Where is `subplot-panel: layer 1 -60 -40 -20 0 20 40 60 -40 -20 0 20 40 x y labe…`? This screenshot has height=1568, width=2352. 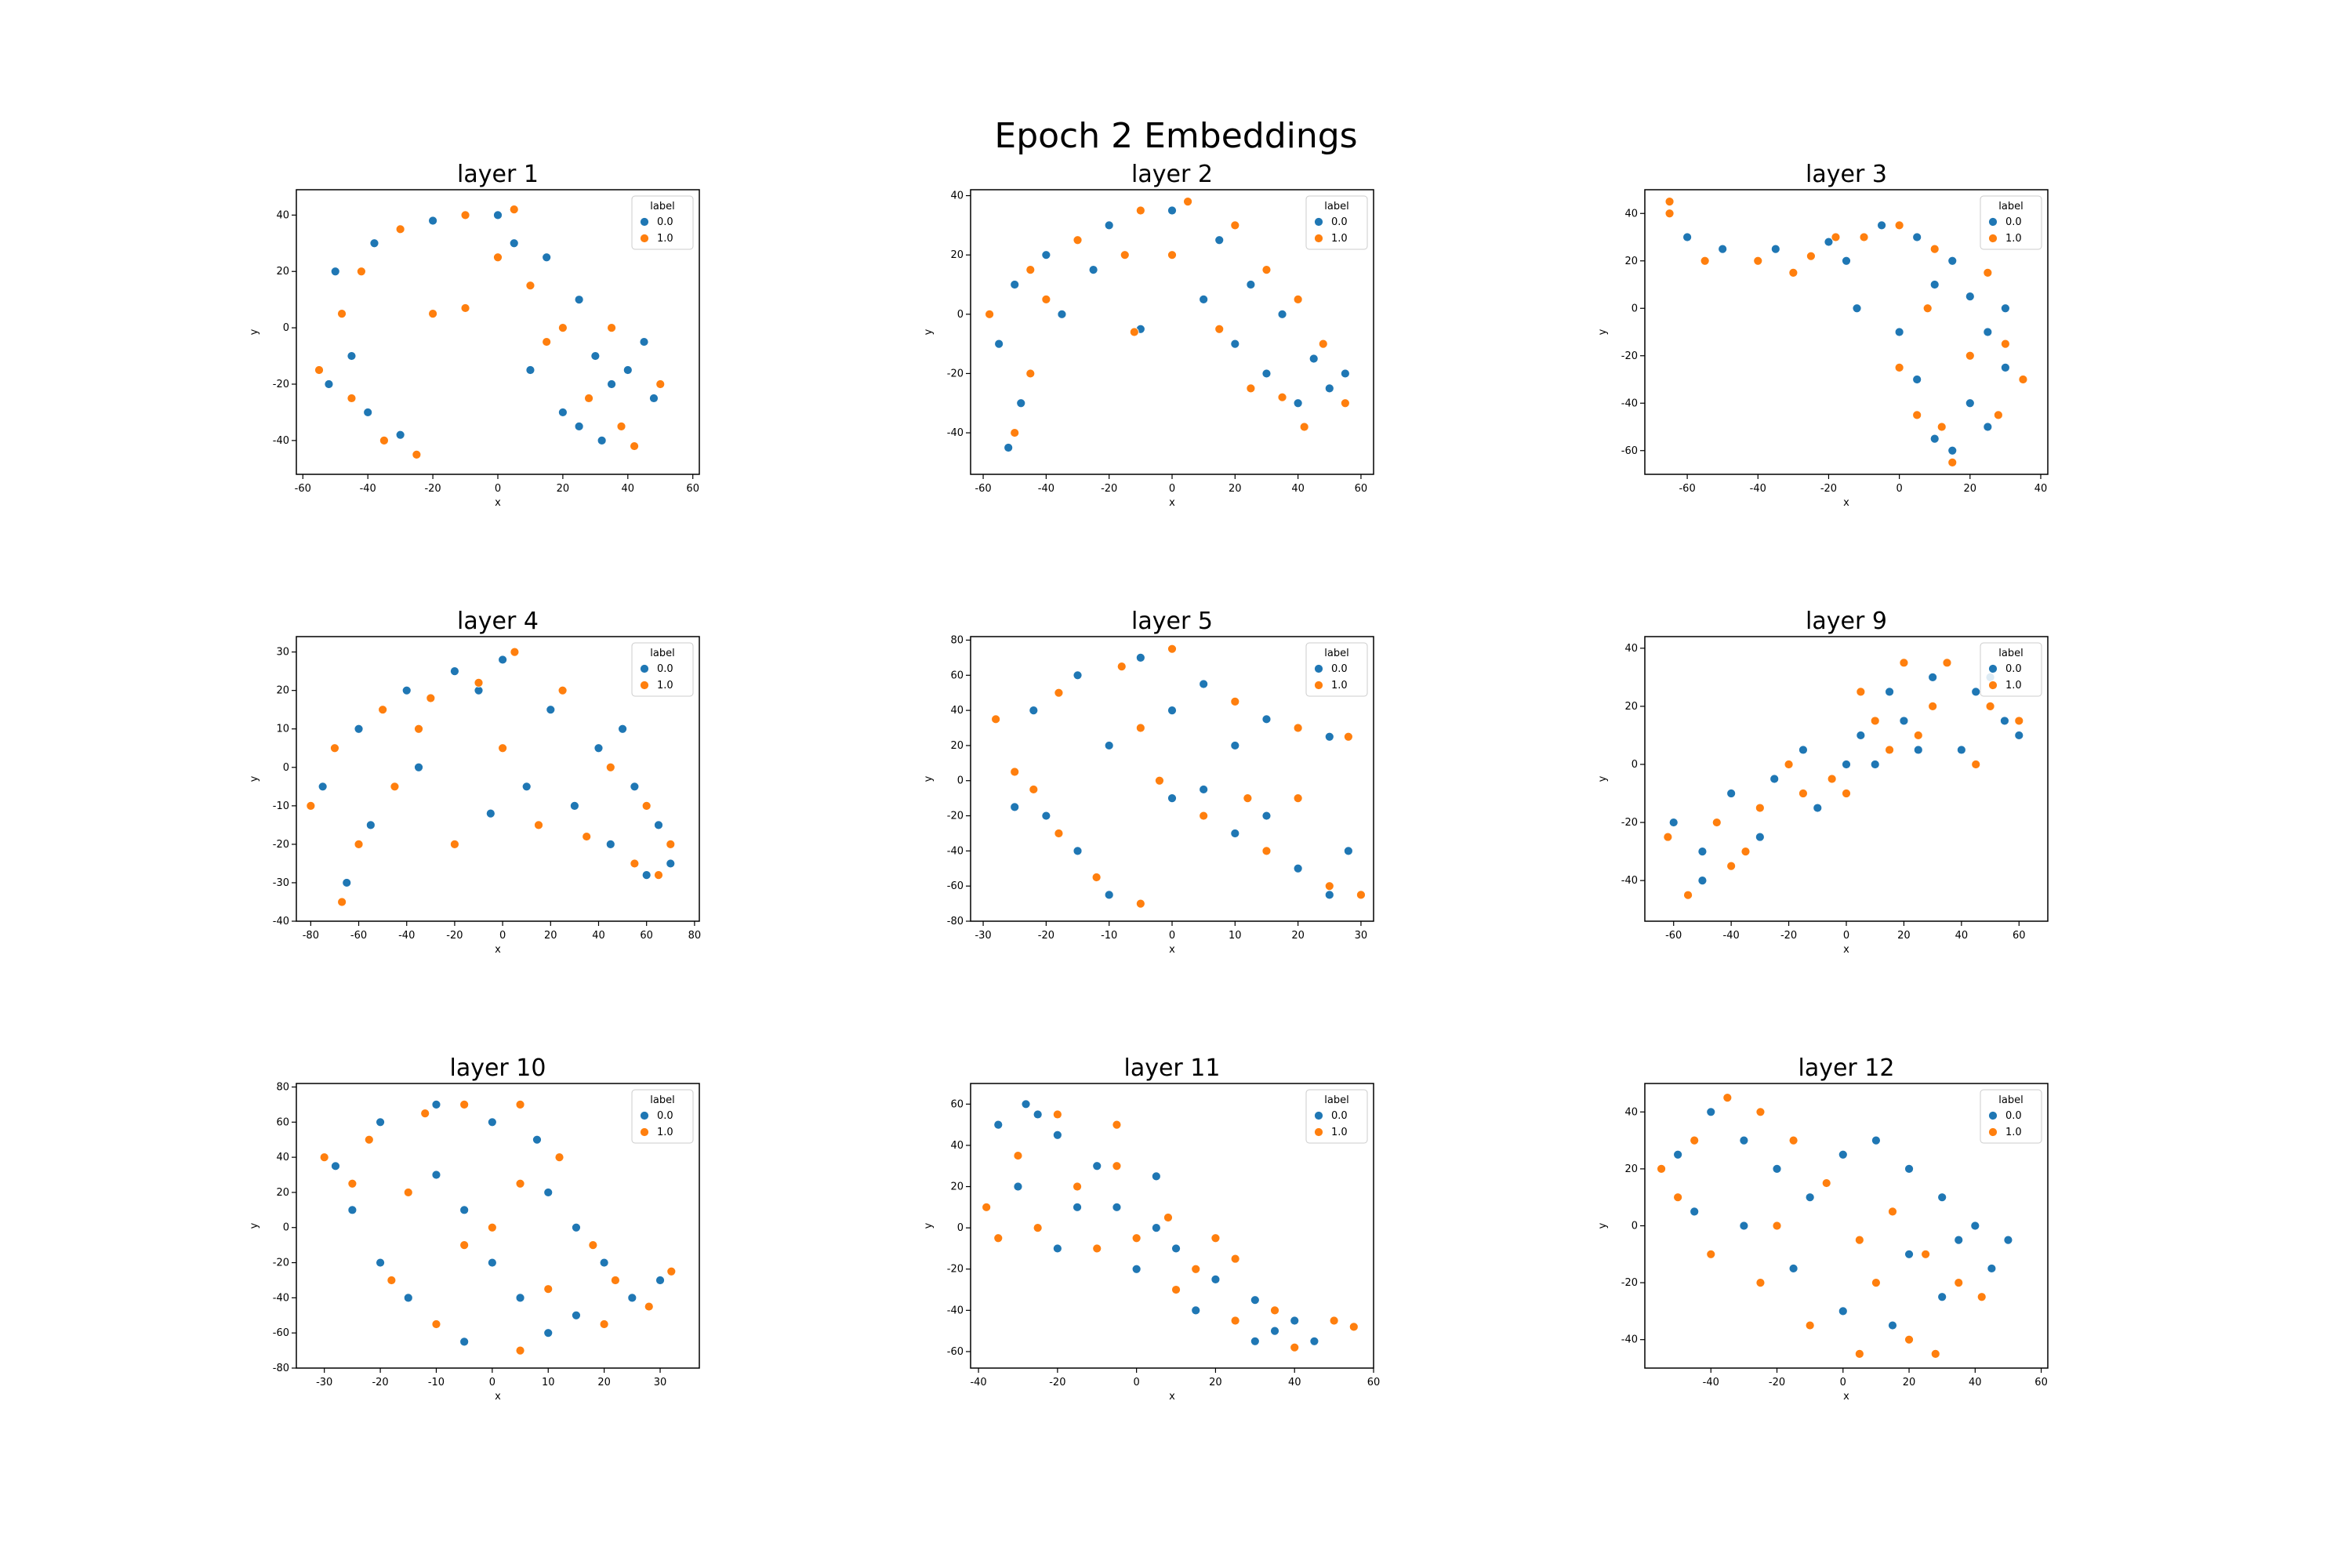 subplot-panel: layer 1 -60 -40 -20 0 20 40 60 -40 -20 0 20 40 x y labe… is located at coordinates (463, 333).